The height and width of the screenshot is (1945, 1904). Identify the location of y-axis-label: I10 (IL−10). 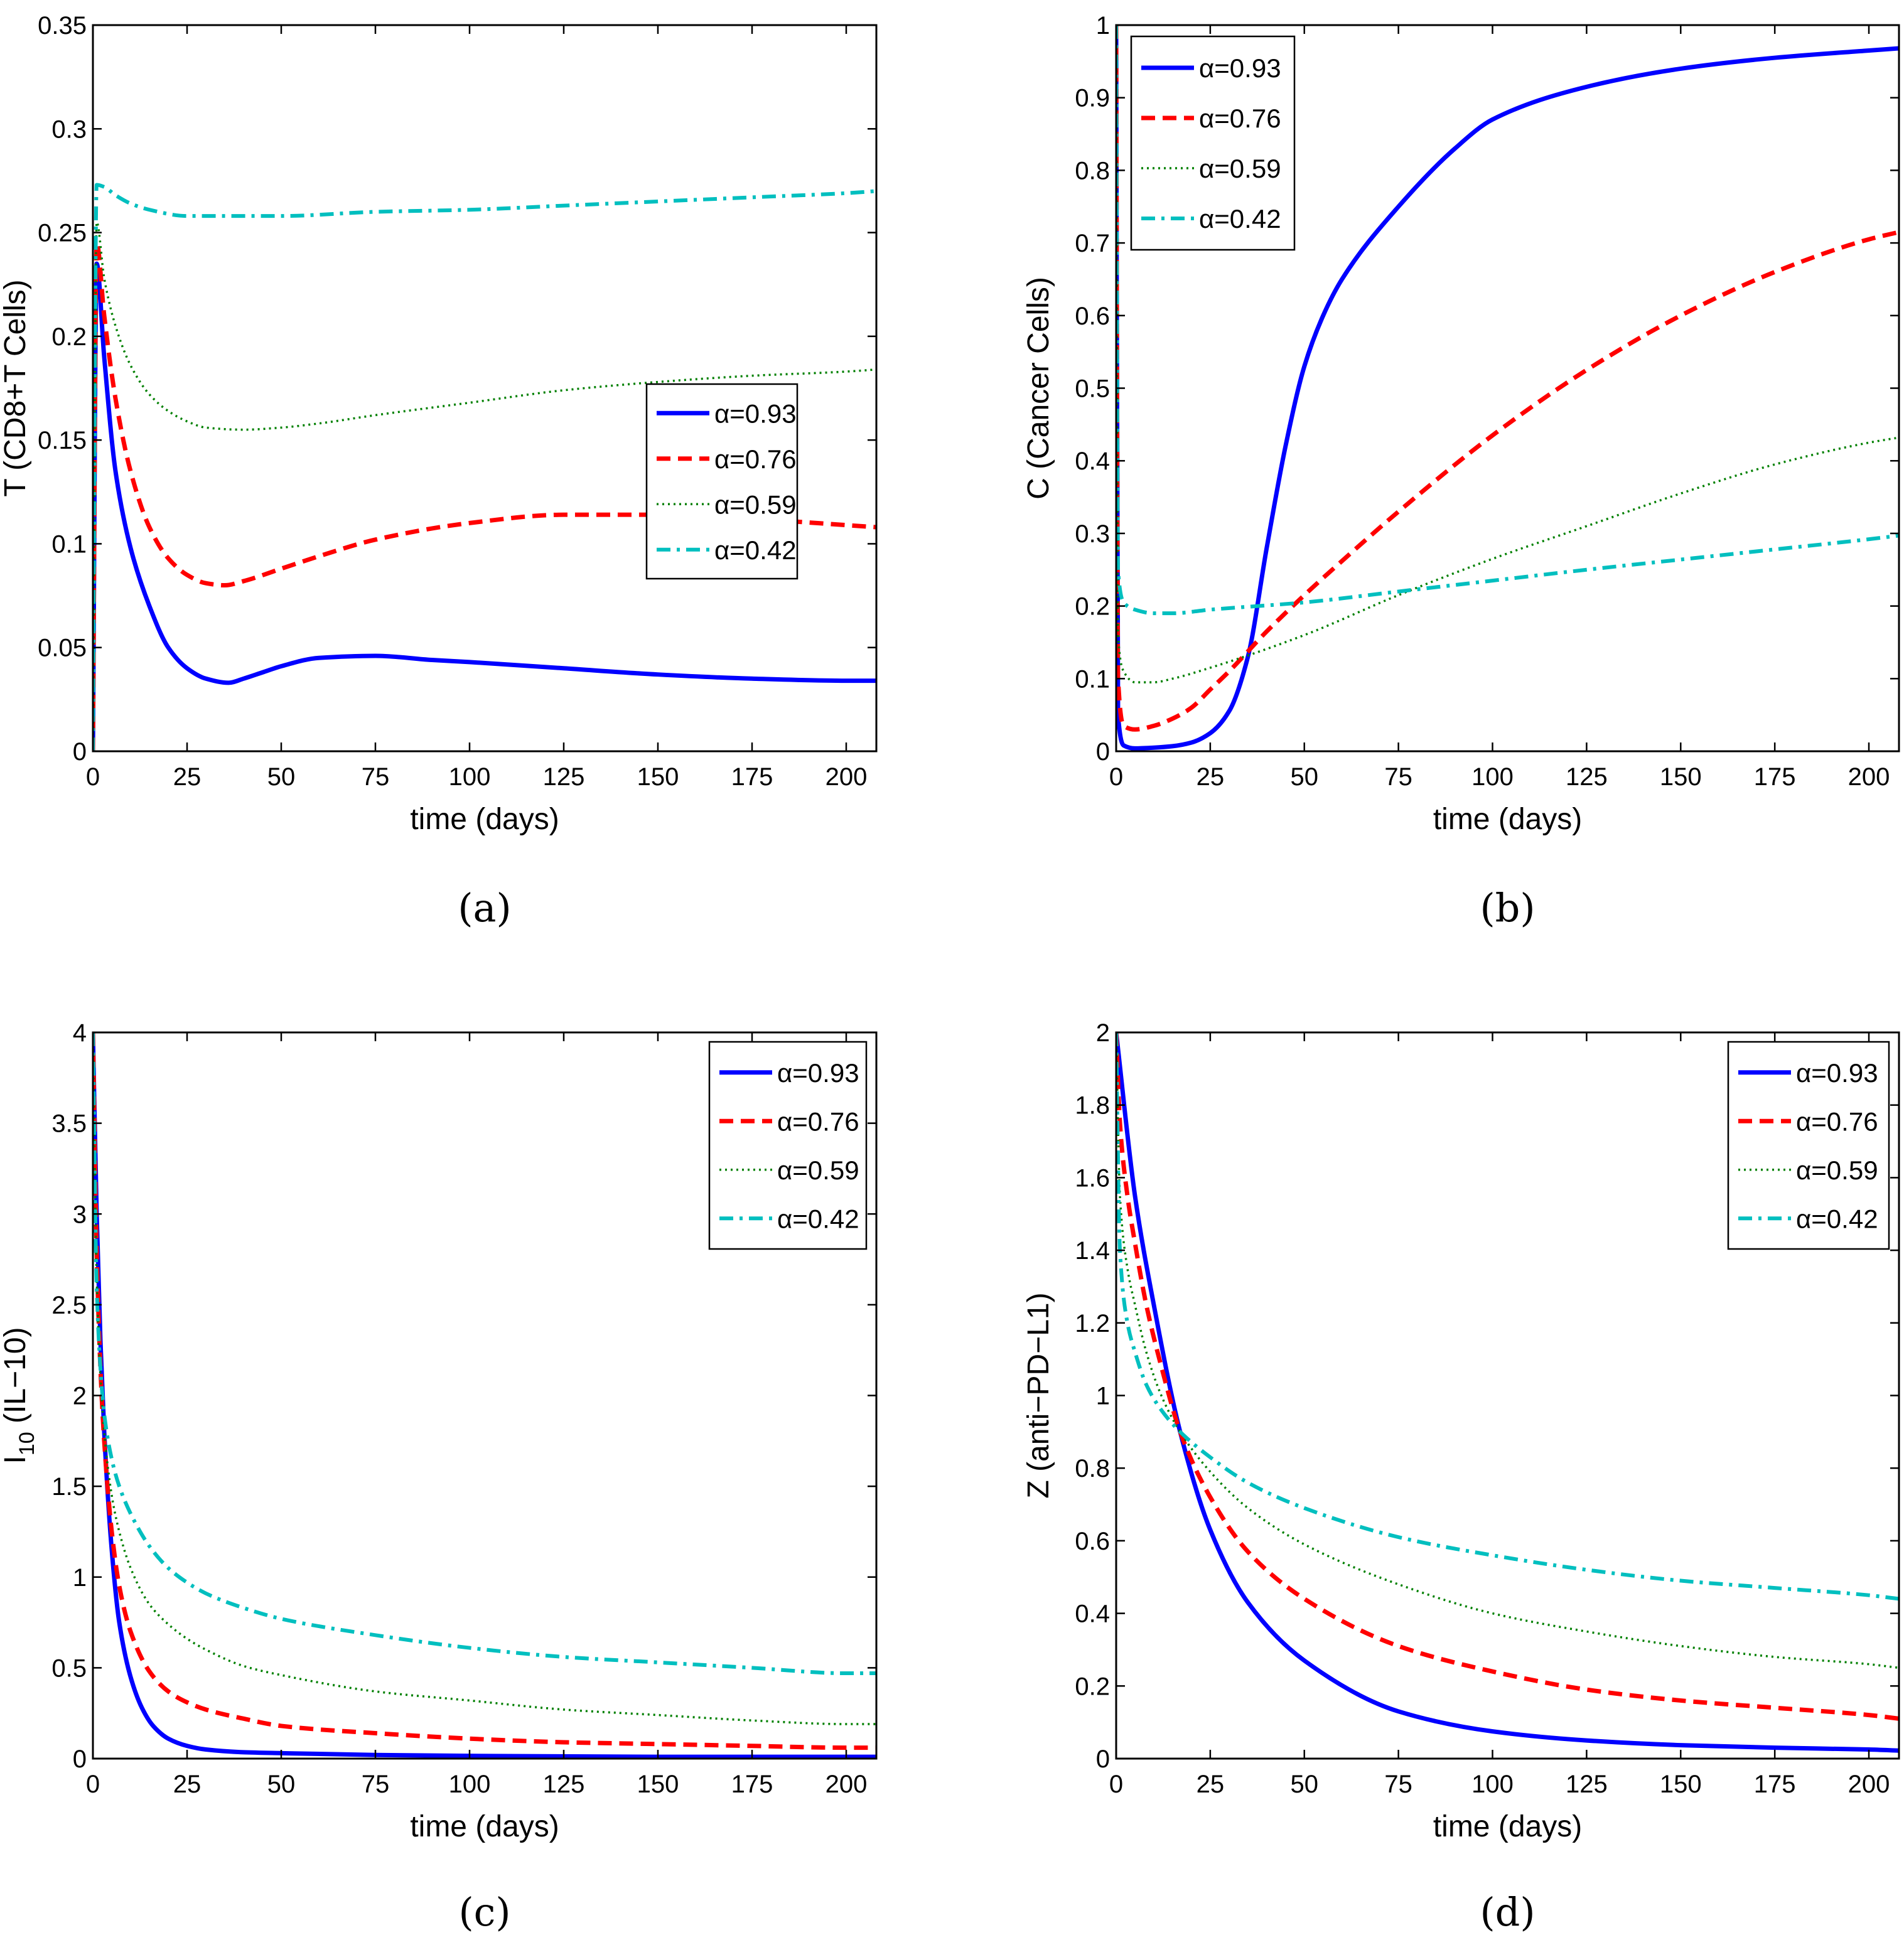
(19, 1395).